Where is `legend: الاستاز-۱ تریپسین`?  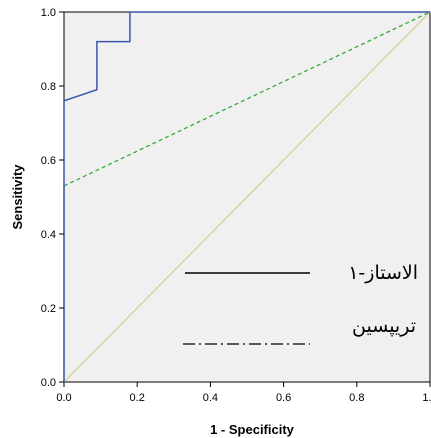 legend: الاستاز-۱ تریپسین is located at coordinates (300, 303).